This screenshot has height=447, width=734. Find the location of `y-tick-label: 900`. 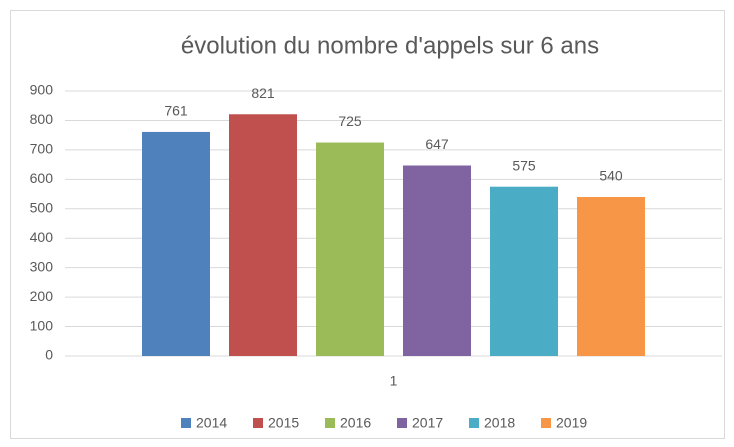

y-tick-label: 900 is located at coordinates (42, 90).